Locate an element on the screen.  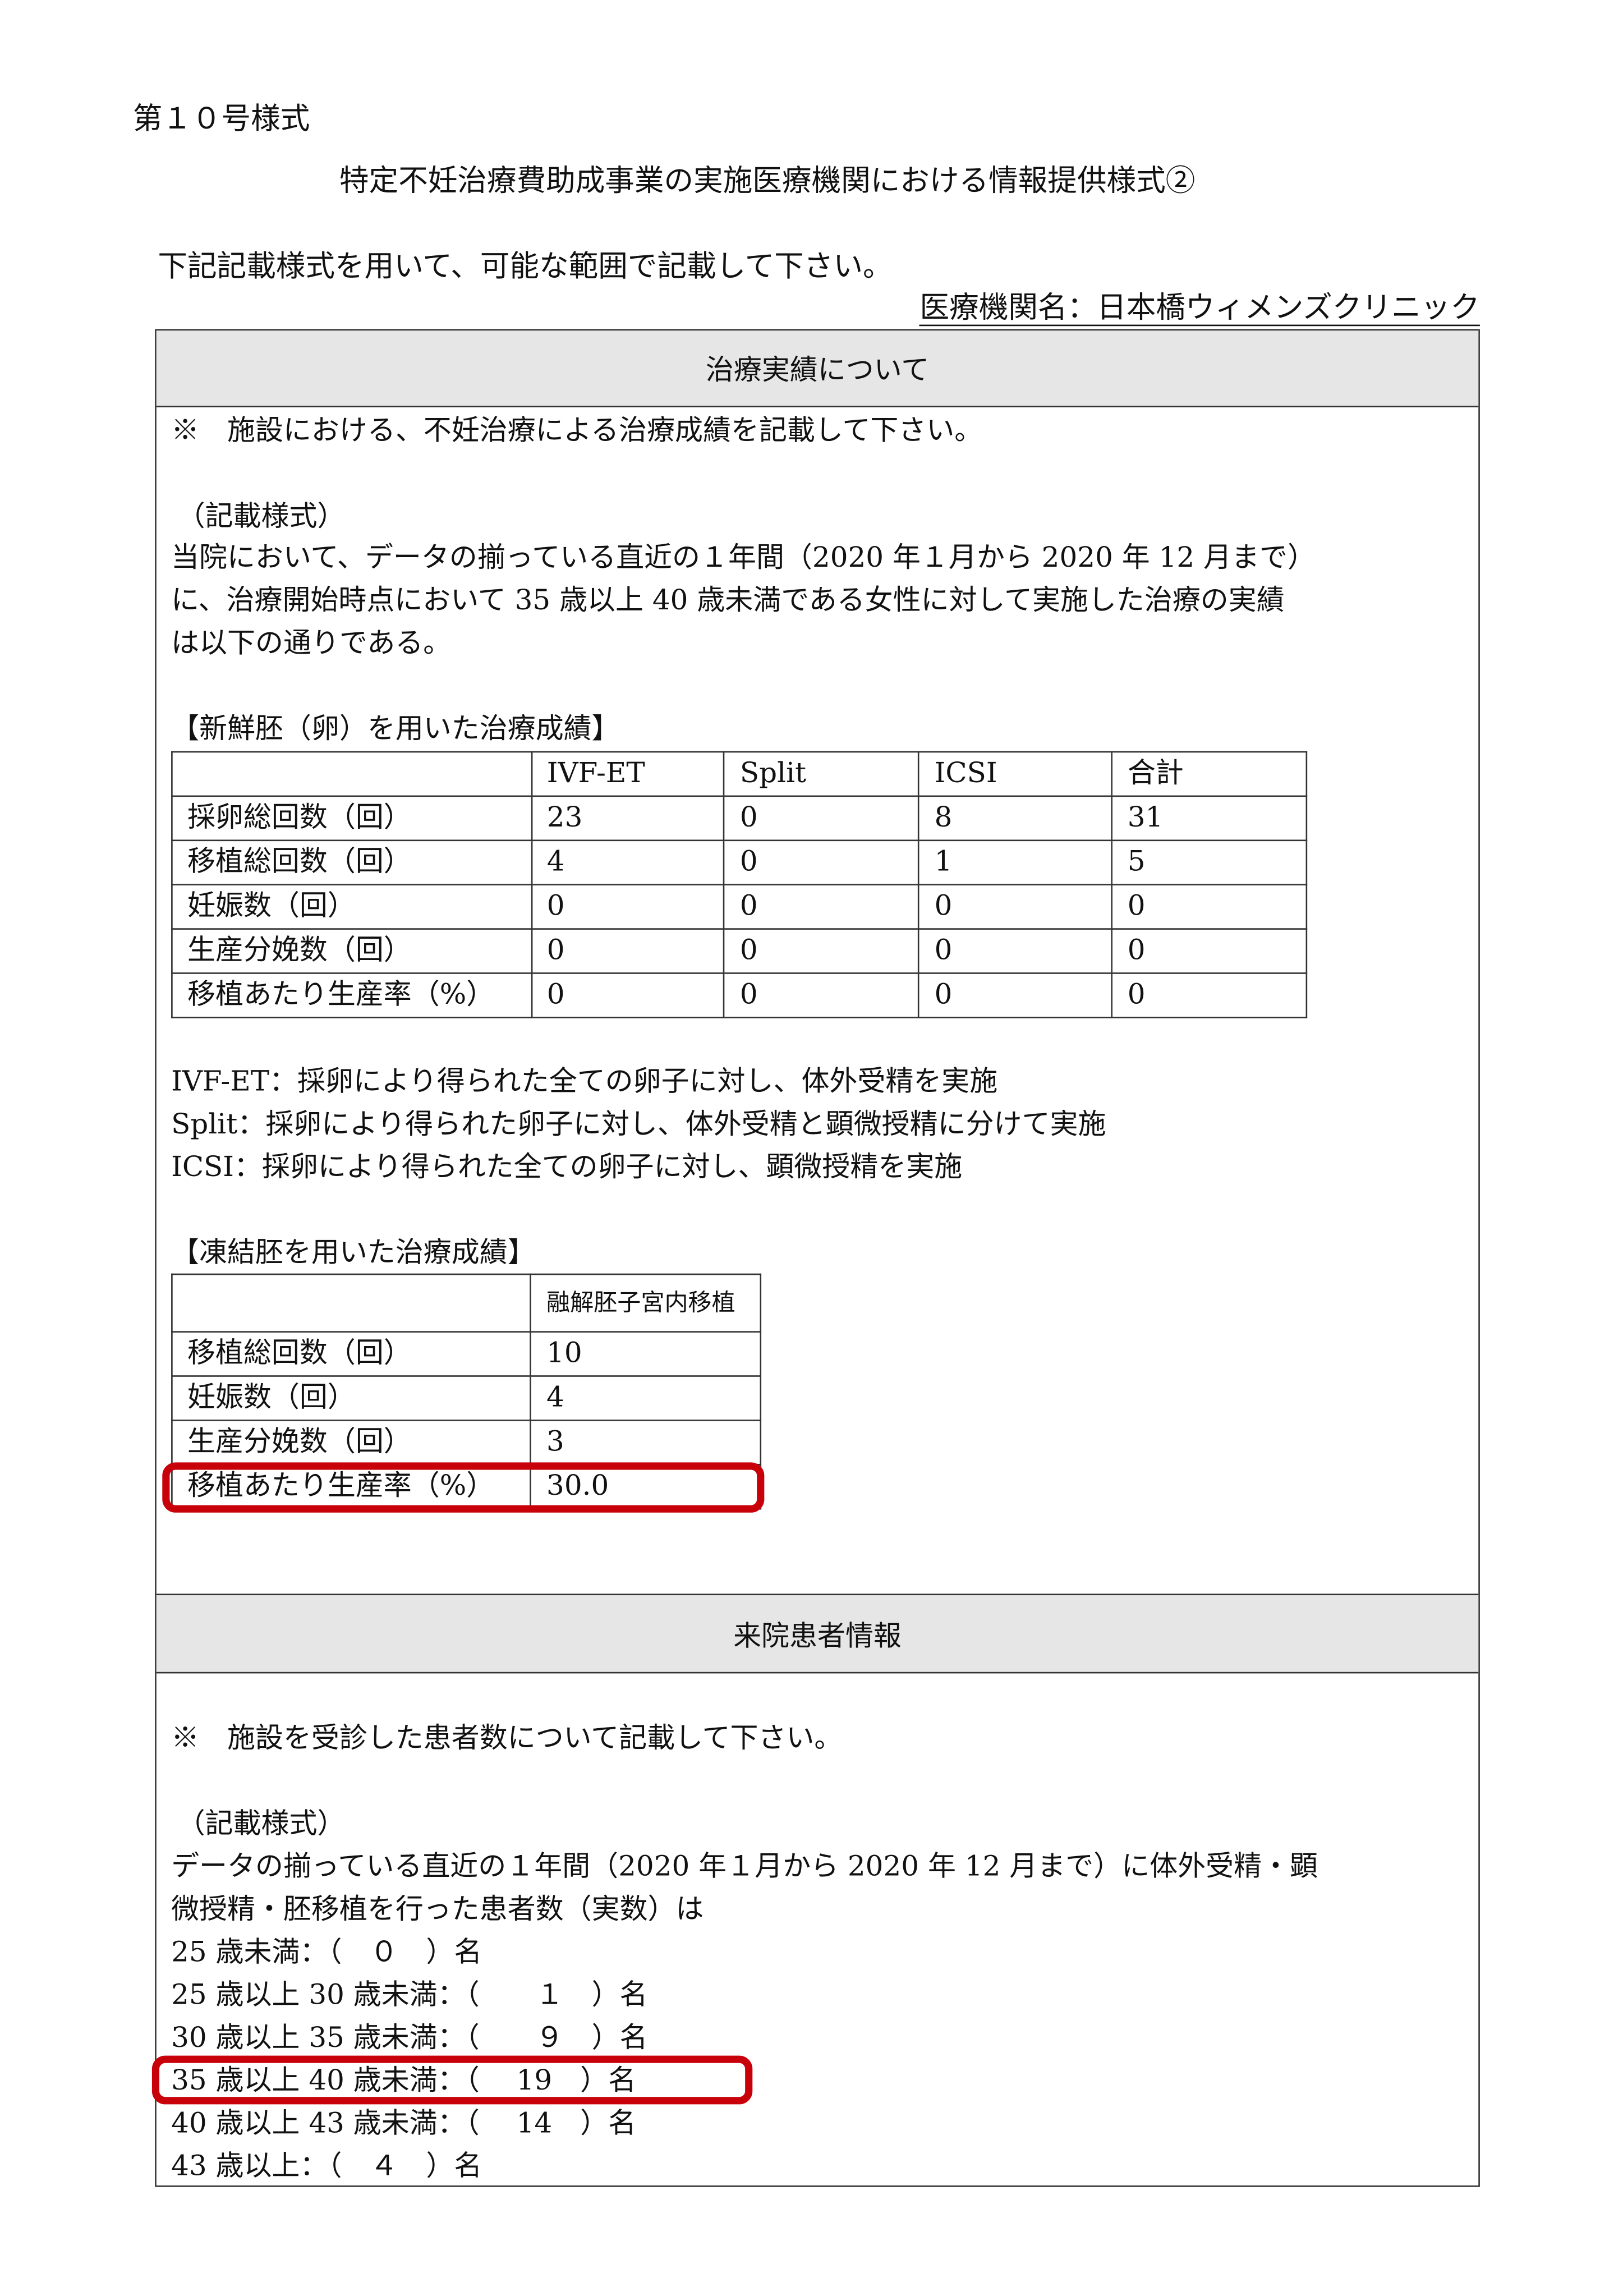
section-title: 来院患者情報 is located at coordinates (817, 1635).